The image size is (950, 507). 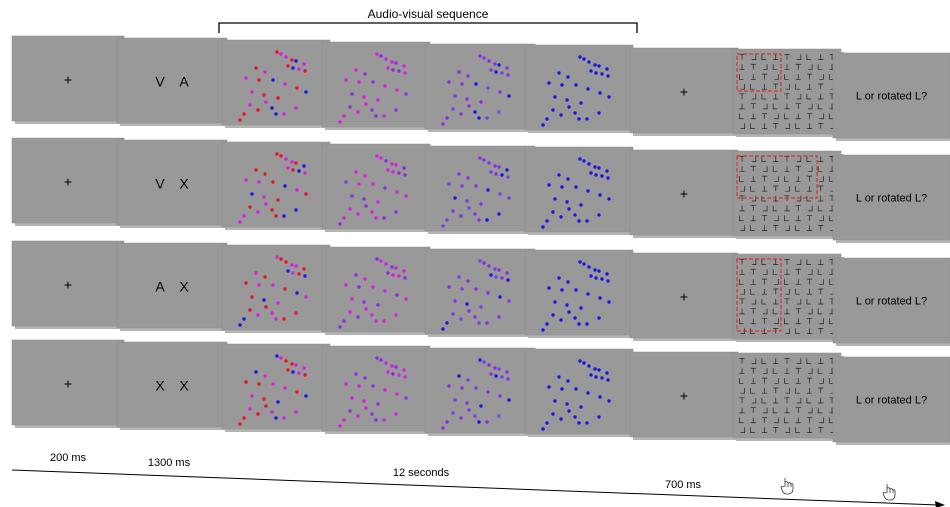 I want to click on fixation-cross: +, so click(x=684, y=92).